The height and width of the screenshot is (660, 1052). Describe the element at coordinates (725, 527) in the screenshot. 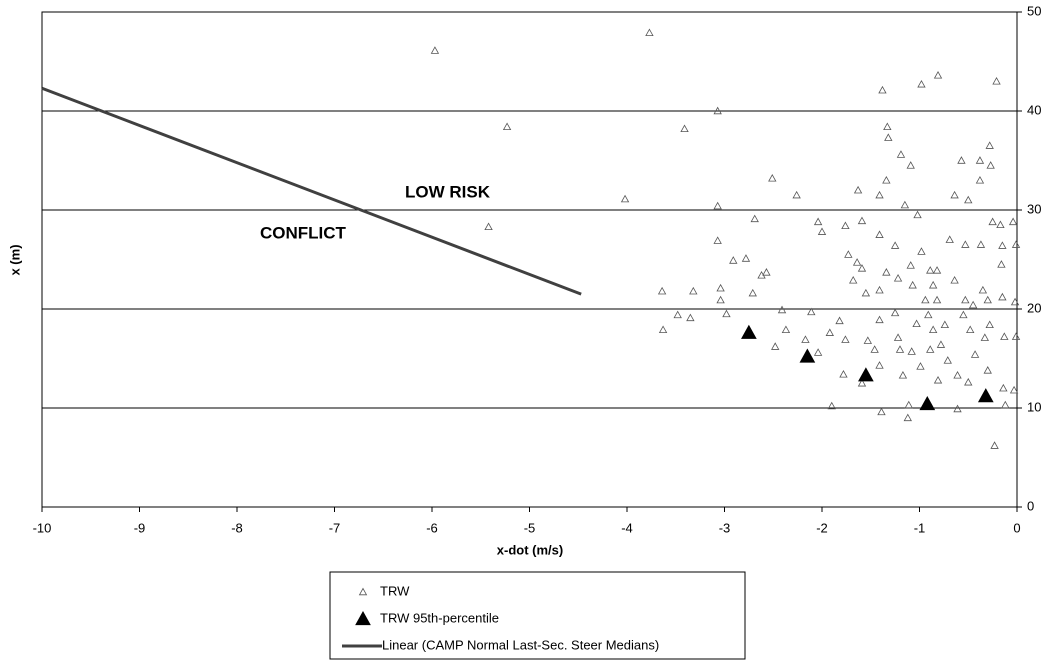

I see `x-tick-label: -3` at that location.